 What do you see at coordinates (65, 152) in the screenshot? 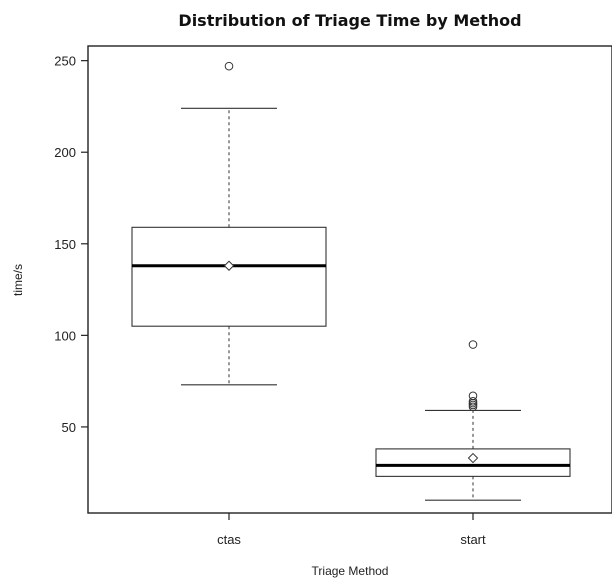
I see `y-tick-label-200: 200` at bounding box center [65, 152].